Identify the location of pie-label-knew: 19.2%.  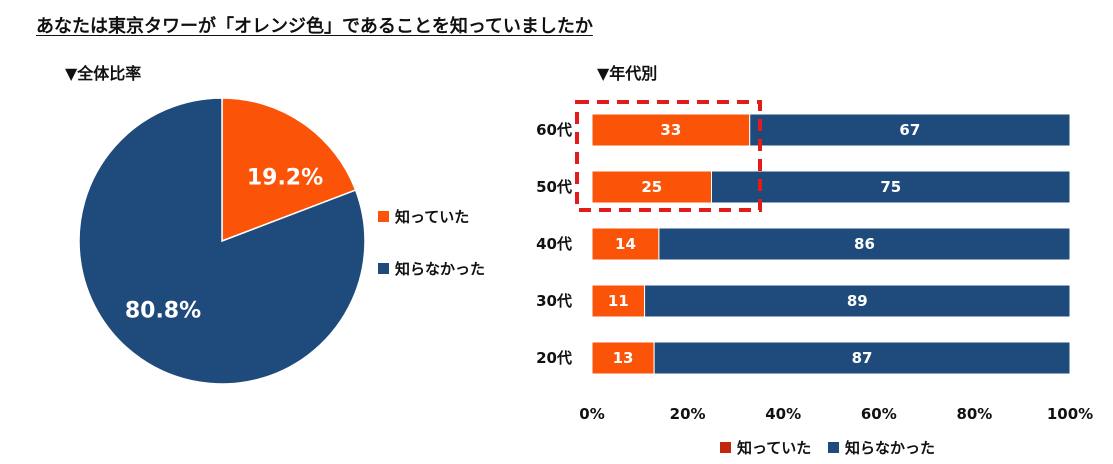
(285, 178).